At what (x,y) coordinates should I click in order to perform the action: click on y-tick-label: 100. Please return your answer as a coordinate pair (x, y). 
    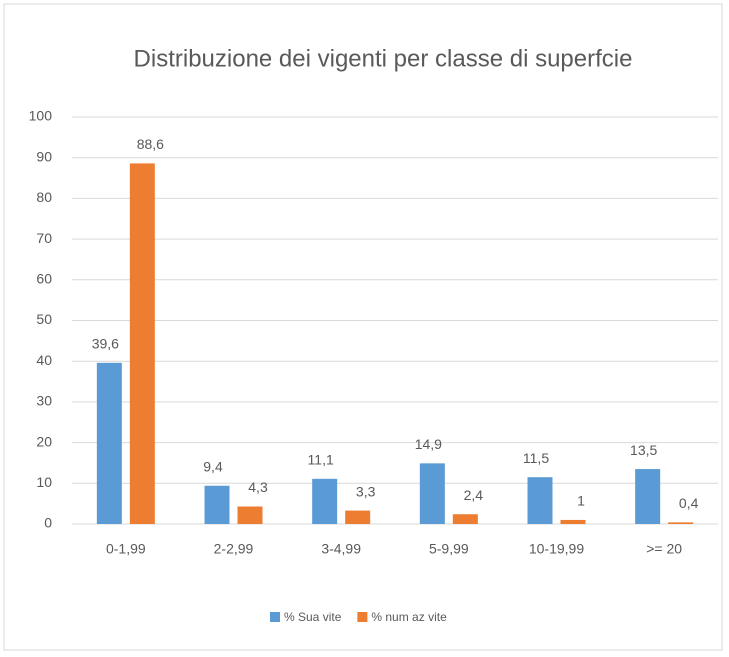
    Looking at the image, I should click on (41, 116).